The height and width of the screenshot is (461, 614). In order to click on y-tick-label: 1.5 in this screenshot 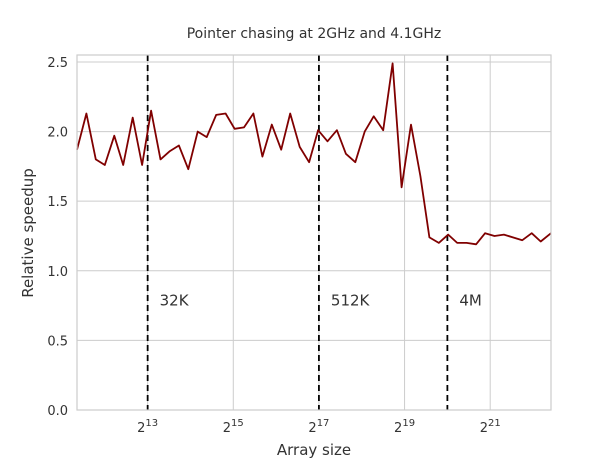, I will do `click(57, 202)`.